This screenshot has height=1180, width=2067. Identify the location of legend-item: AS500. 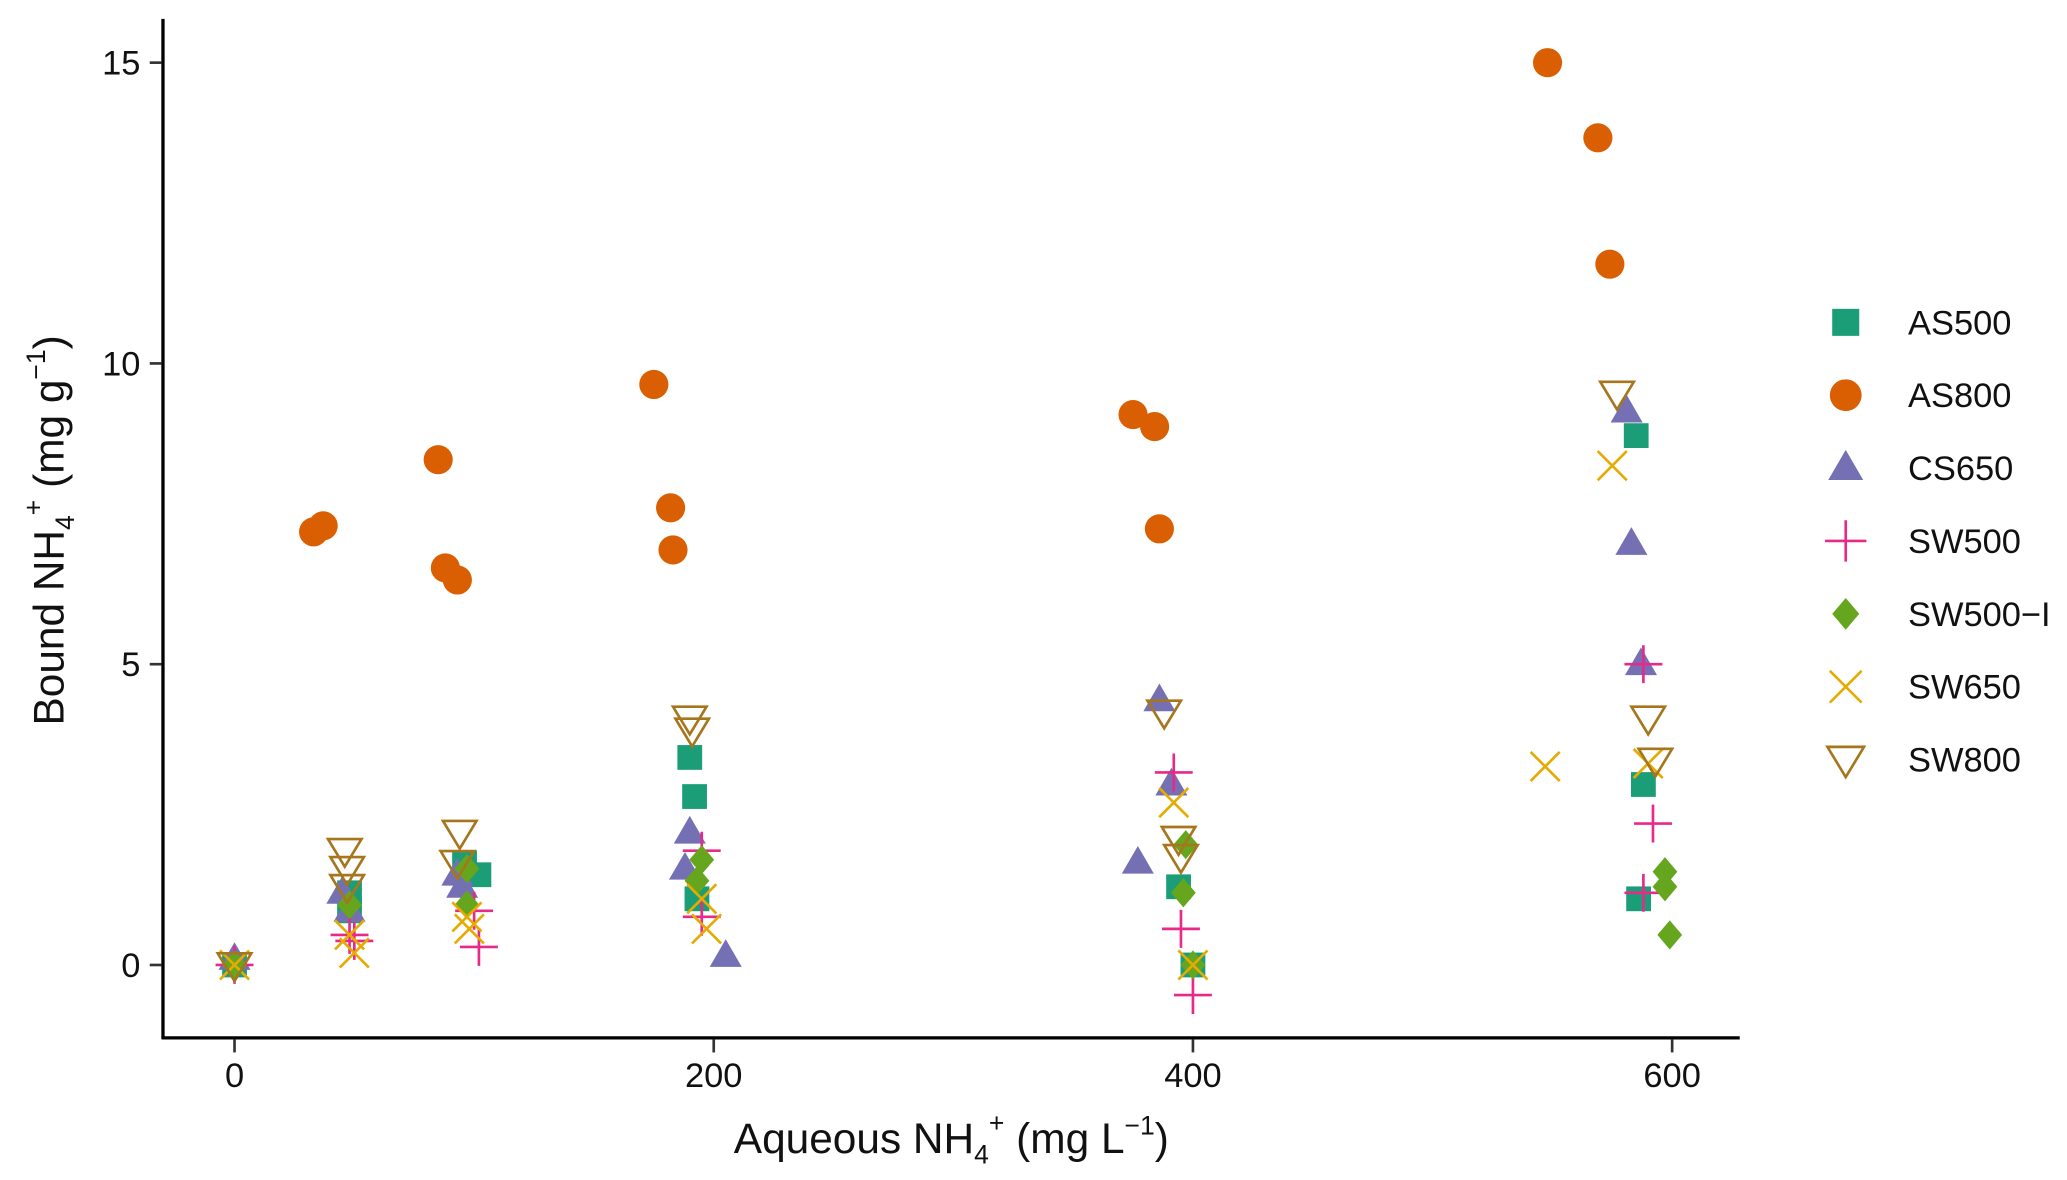
(1921, 323).